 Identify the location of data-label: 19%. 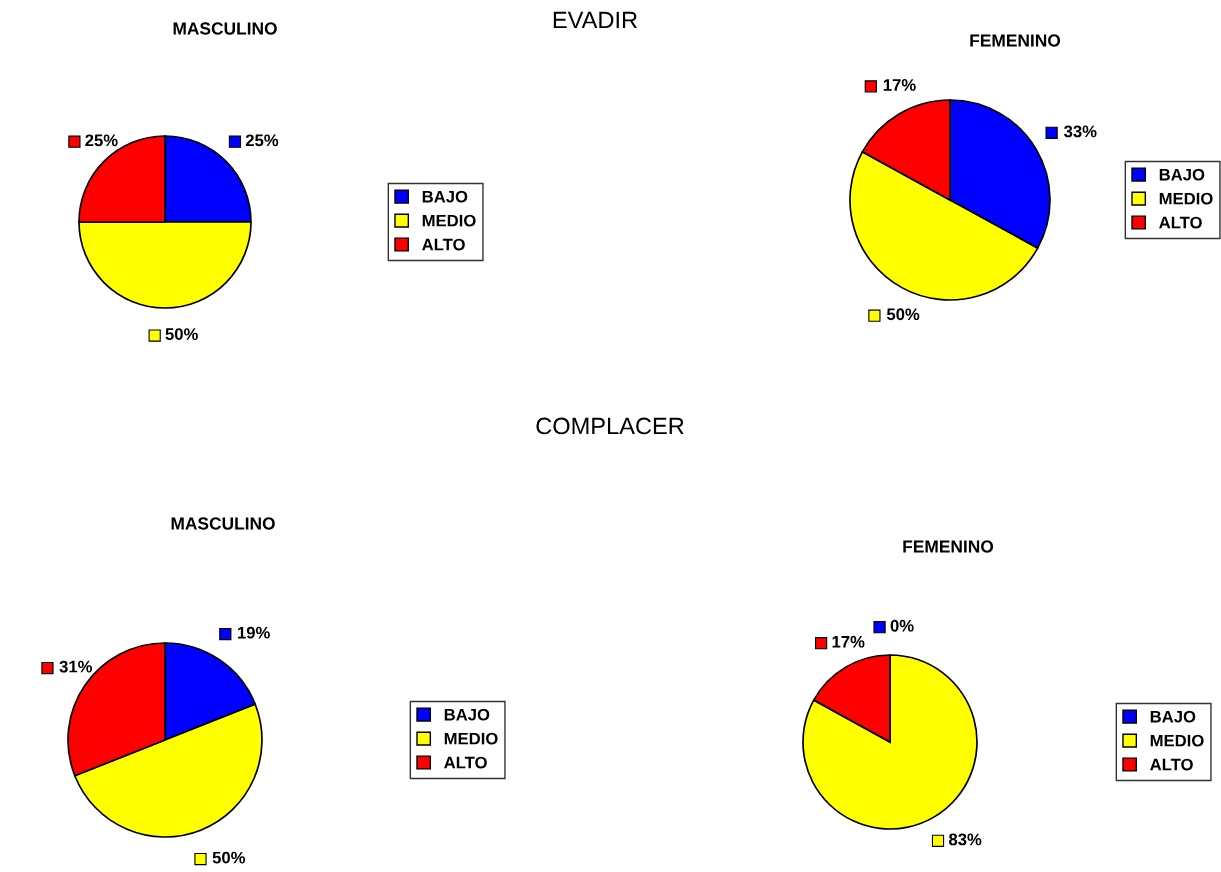
(254, 632).